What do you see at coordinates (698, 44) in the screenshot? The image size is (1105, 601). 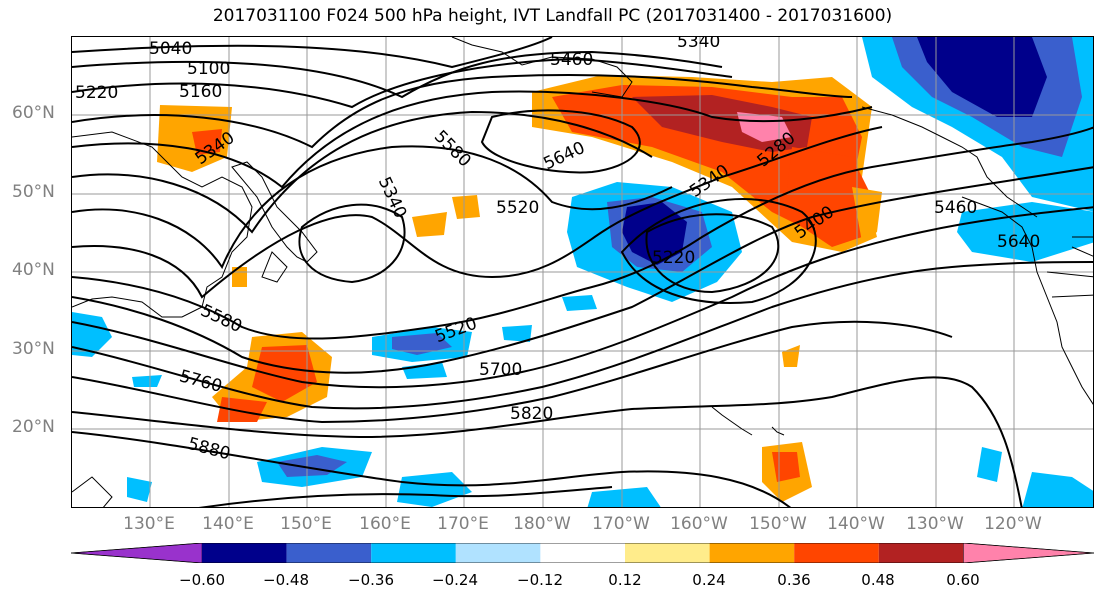 I see `contour-label: 5340` at bounding box center [698, 44].